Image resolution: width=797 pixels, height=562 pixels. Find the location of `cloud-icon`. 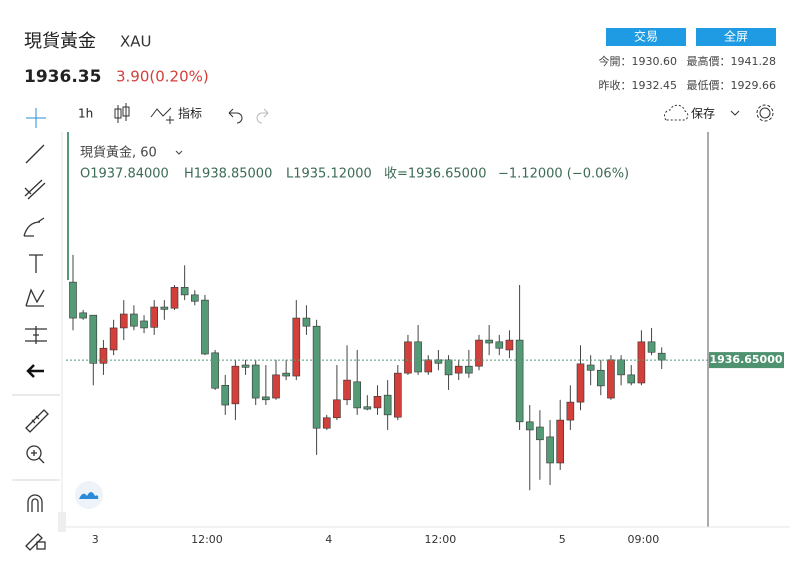

cloud-icon is located at coordinates (676, 112).